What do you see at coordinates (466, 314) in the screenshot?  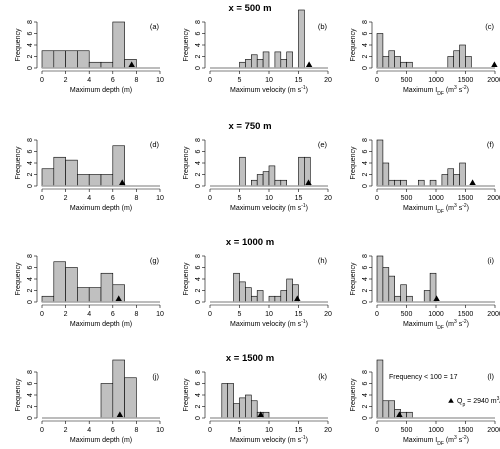 I see `x-tick-label: 1500` at bounding box center [466, 314].